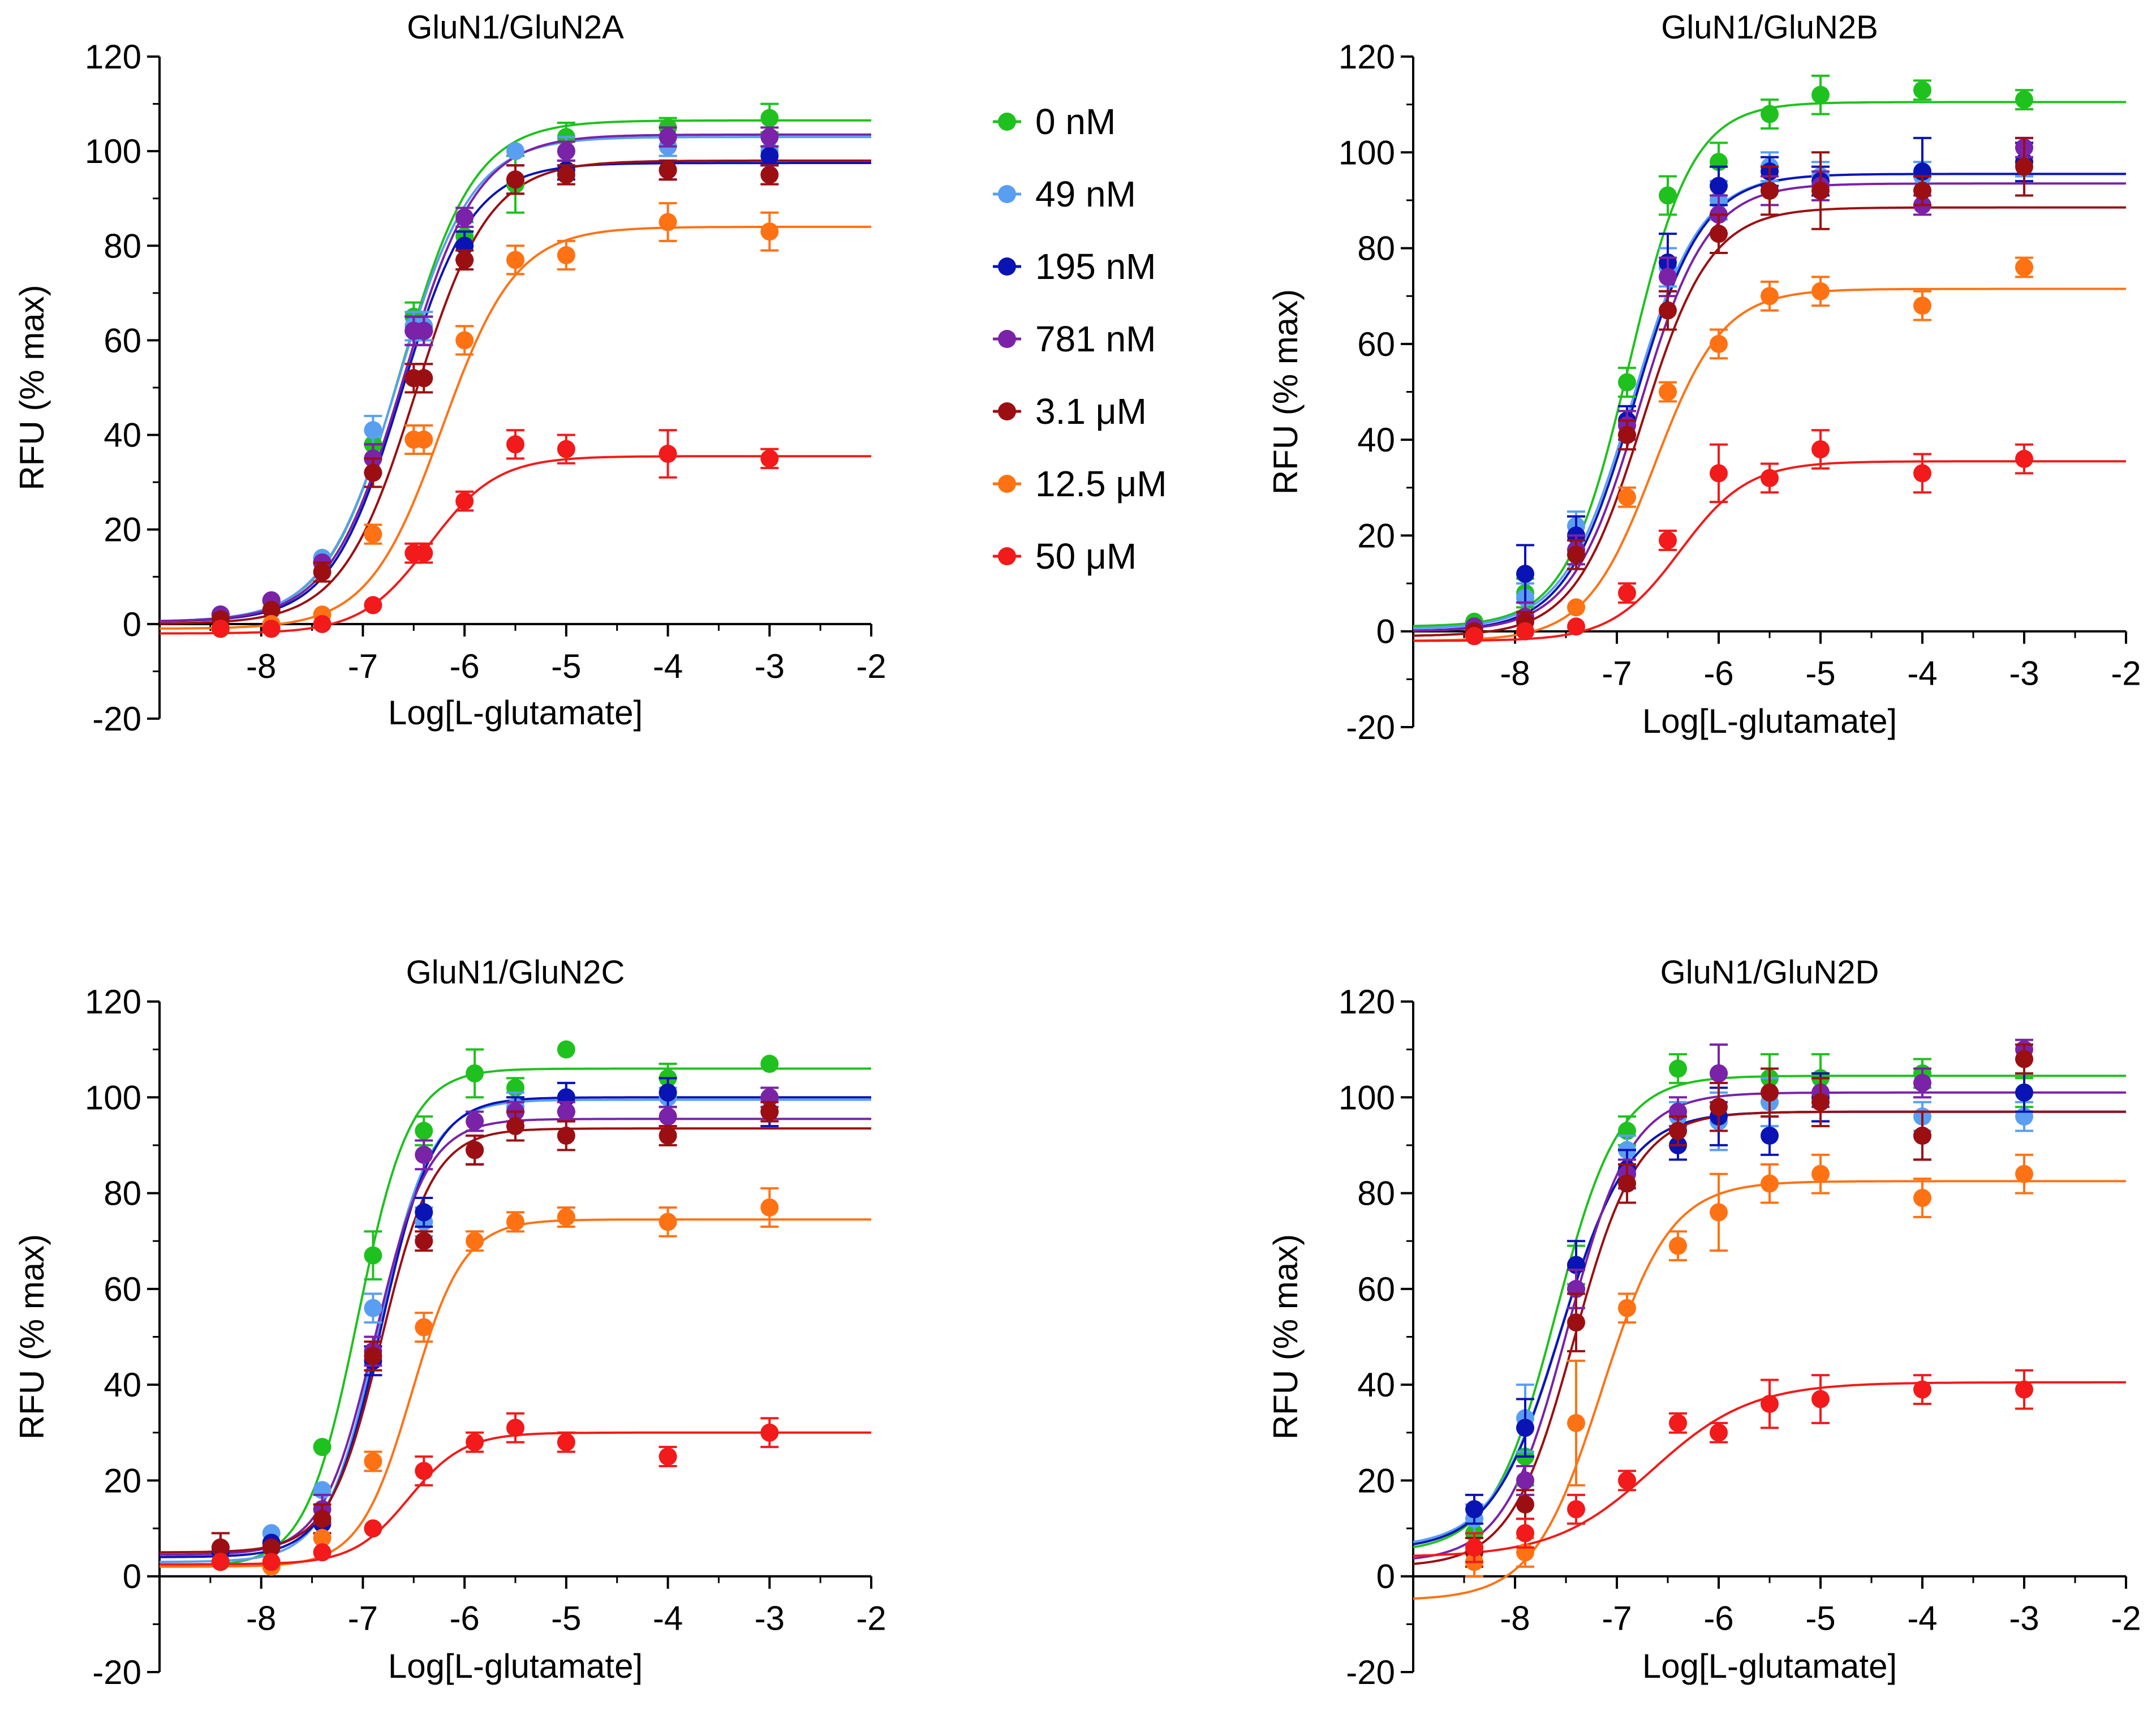 The height and width of the screenshot is (1710, 2156). What do you see at coordinates (1074, 339) in the screenshot?
I see `legend-item: 781 nM` at bounding box center [1074, 339].